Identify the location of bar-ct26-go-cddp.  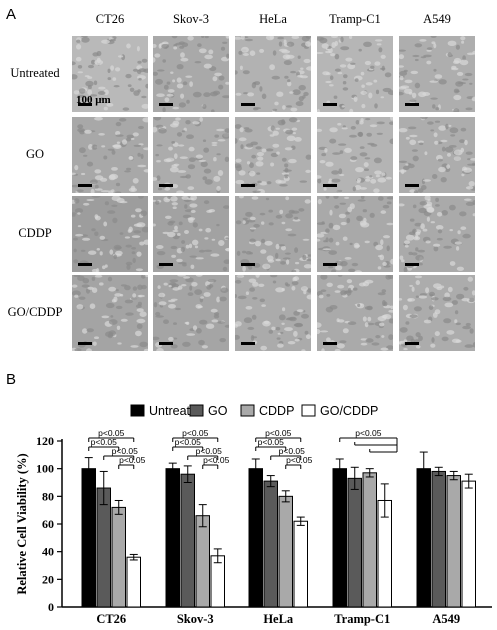
(133, 582).